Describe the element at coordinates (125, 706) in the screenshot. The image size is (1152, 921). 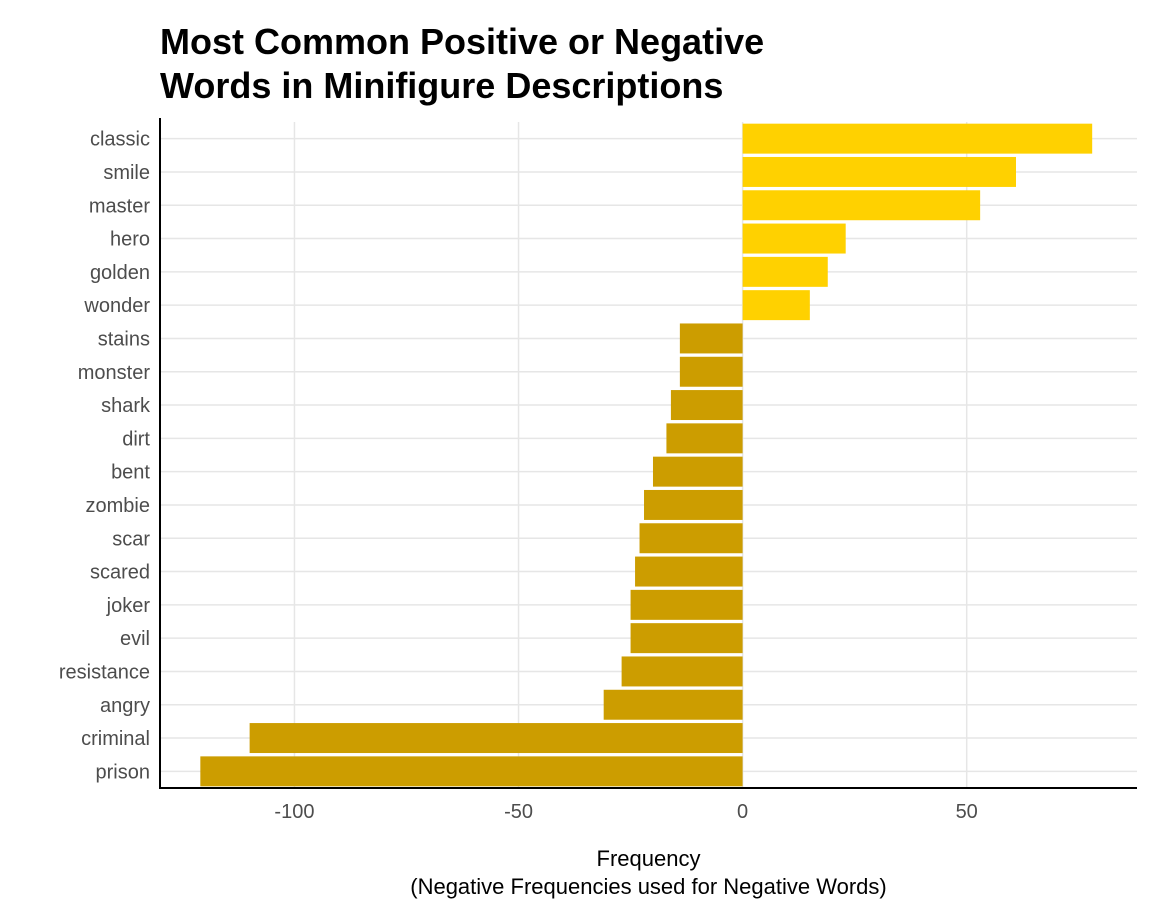
I see `y-tick-label: angry` at that location.